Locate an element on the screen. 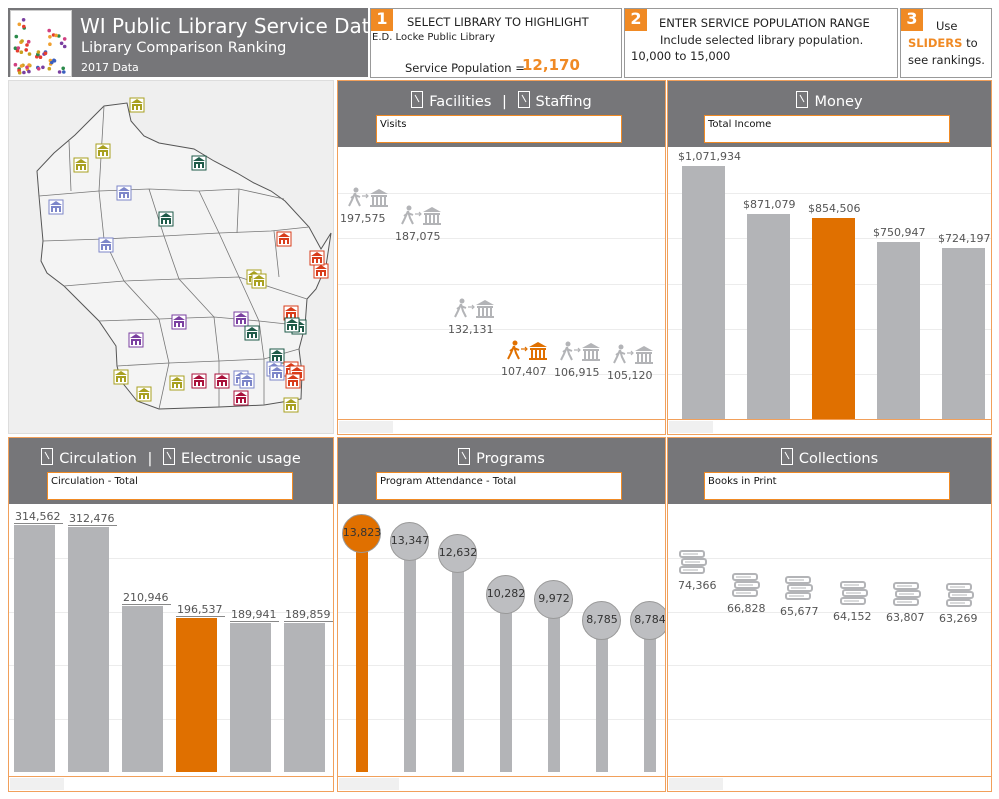 This screenshot has width=999, height=799. population-range-input: 10,000 to 15,000 is located at coordinates (681, 56).